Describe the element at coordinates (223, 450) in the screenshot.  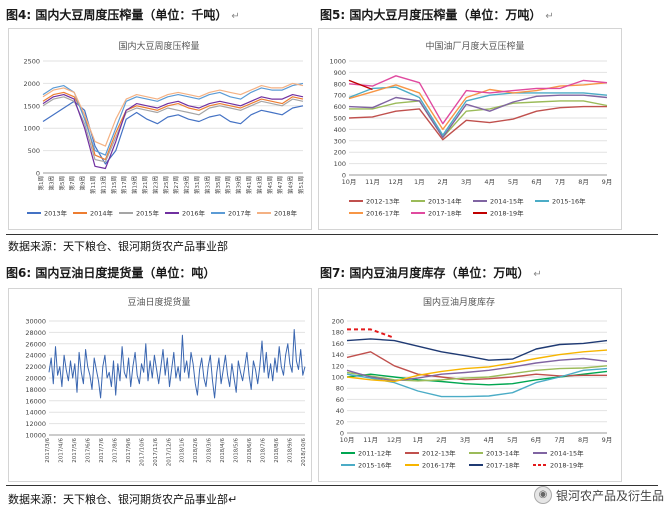
I see `x-tick-label: 2018/4/6` at that location.